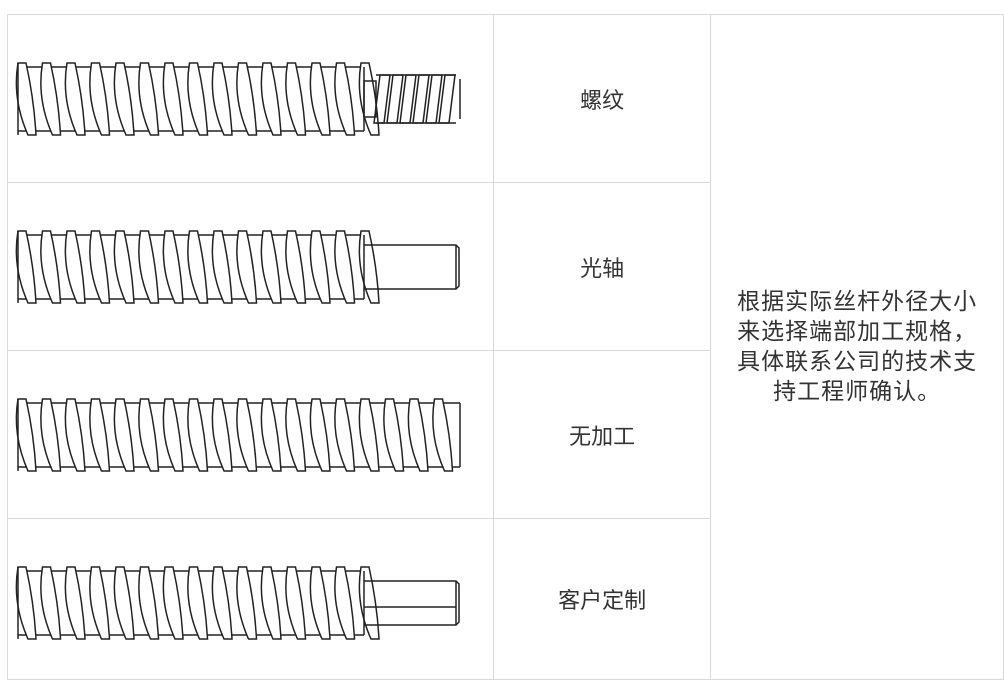 This screenshot has width=1004, height=680. Describe the element at coordinates (602, 101) in the screenshot. I see `end-type-label: 螺纹` at that location.